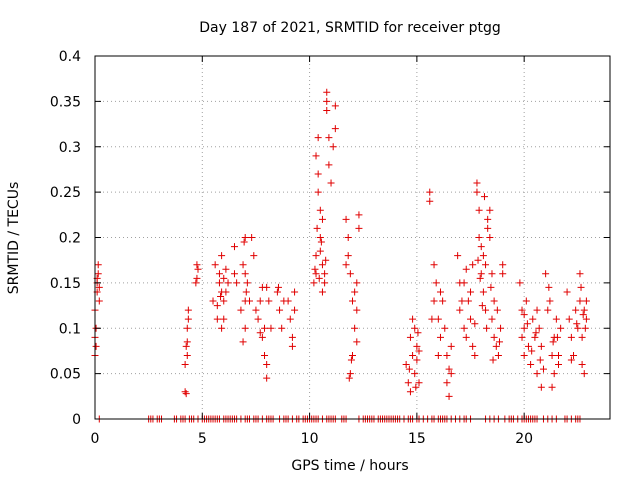  What do you see at coordinates (65, 375) in the screenshot?
I see `y-tick-label: 0.05` at bounding box center [65, 375].